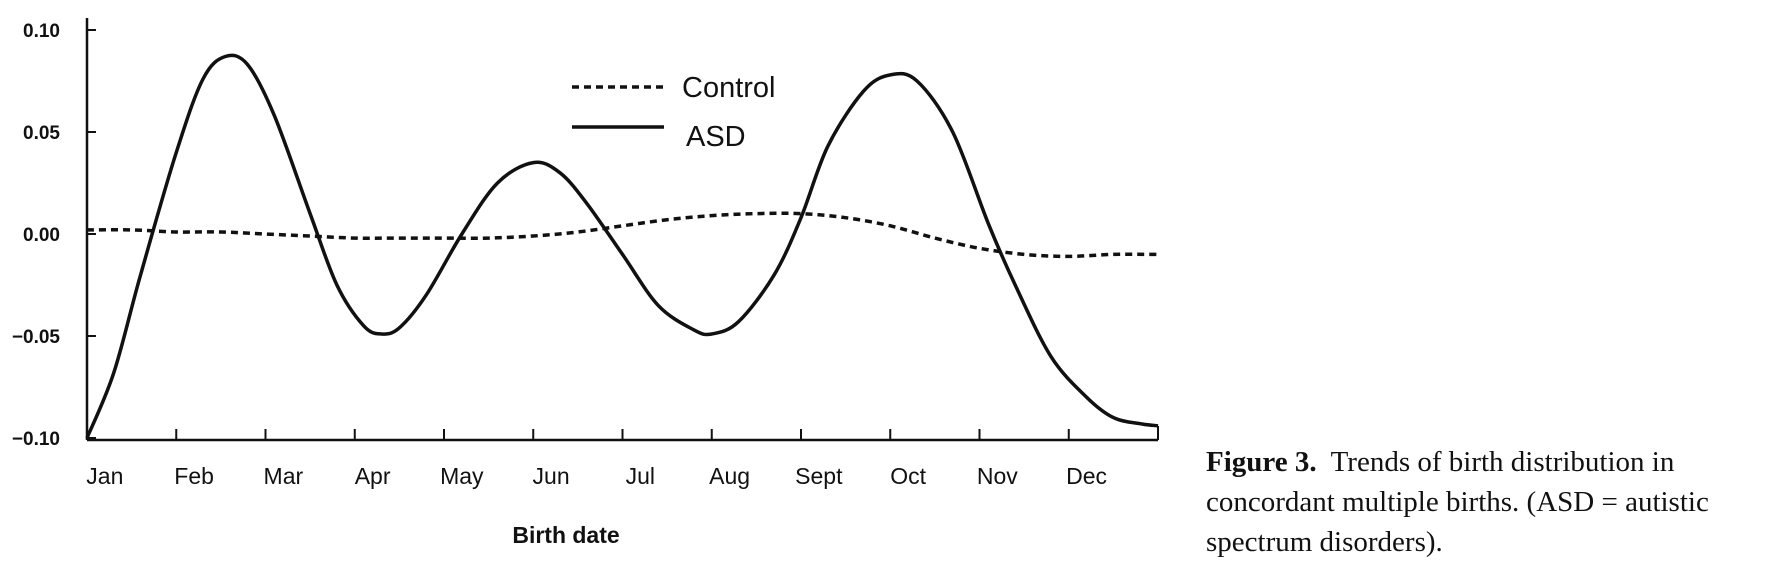 The width and height of the screenshot is (1778, 570). I want to click on x-tick-label-jul: Jul, so click(640, 476).